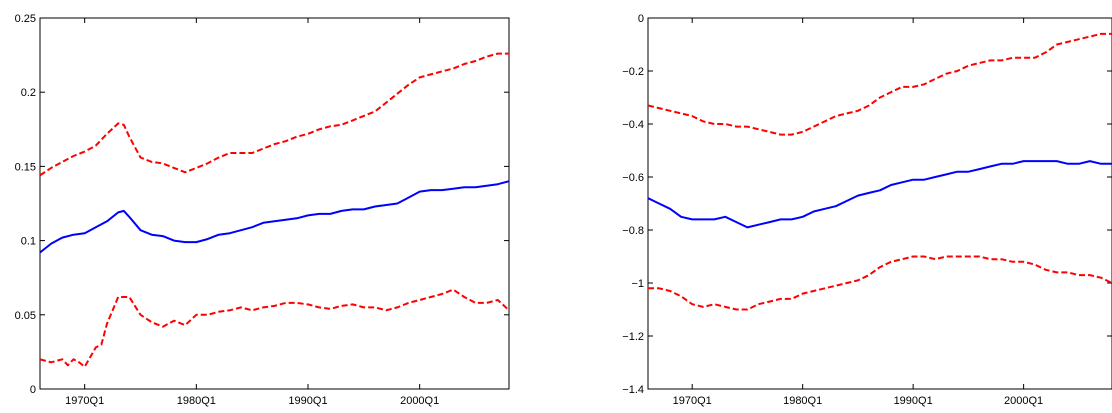  What do you see at coordinates (25, 19) in the screenshot?
I see `y-tick-label: 0.25` at bounding box center [25, 19].